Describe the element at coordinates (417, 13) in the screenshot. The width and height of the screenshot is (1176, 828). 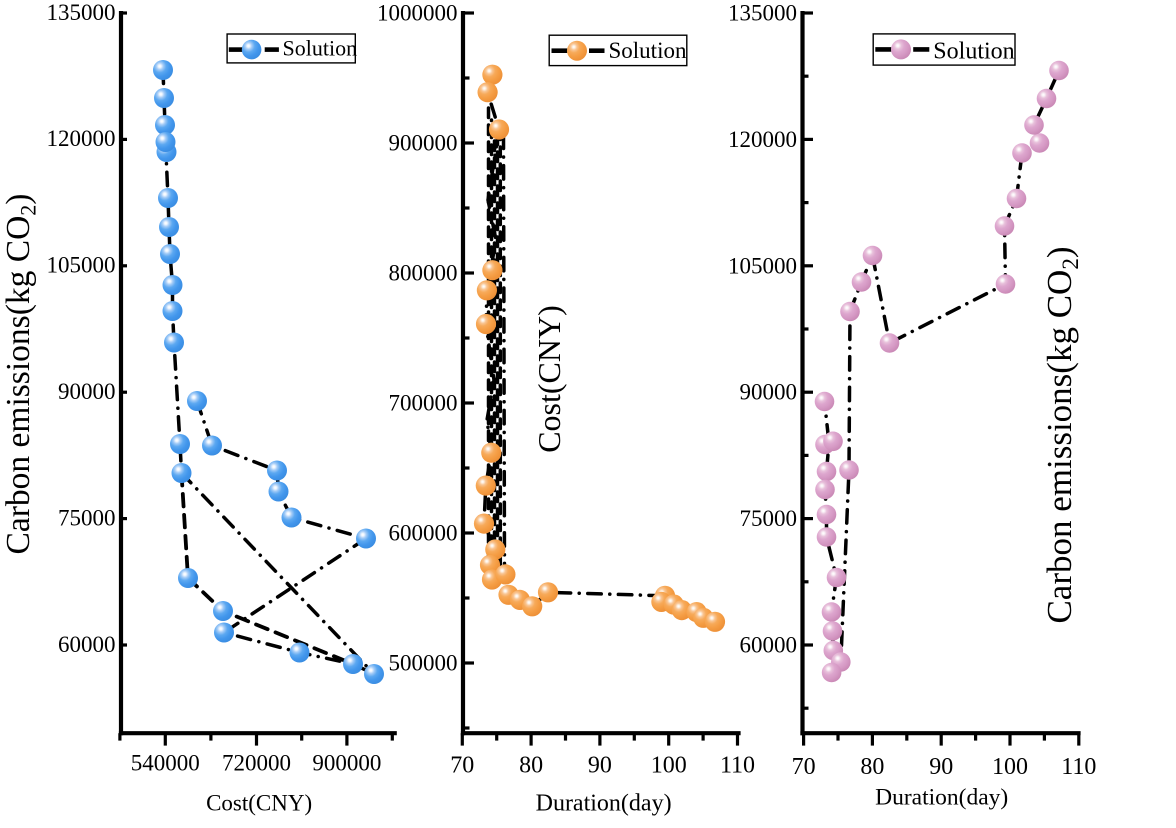
I see `svg-text: 1000000` at that location.